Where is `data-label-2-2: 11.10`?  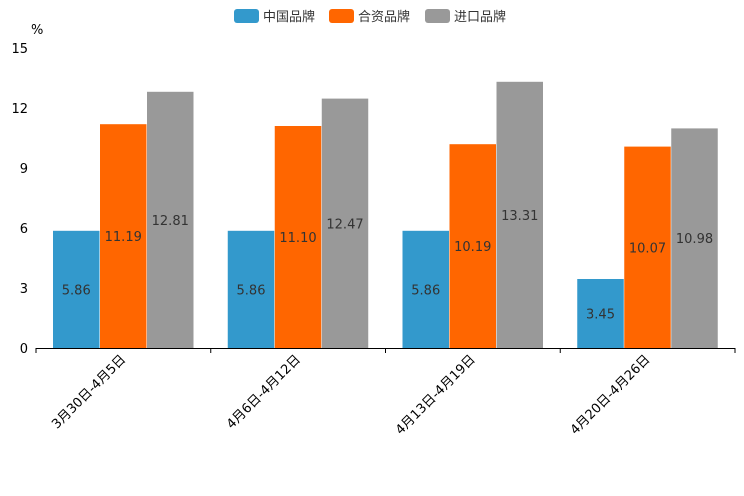
data-label-2-2: 11.10 is located at coordinates (297, 238).